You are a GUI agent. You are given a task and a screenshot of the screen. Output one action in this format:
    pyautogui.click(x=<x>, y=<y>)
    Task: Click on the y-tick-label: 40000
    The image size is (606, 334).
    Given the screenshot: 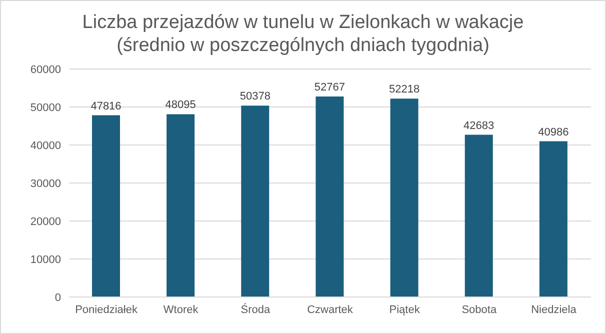 What is the action you would take?
    pyautogui.click(x=45, y=146)
    